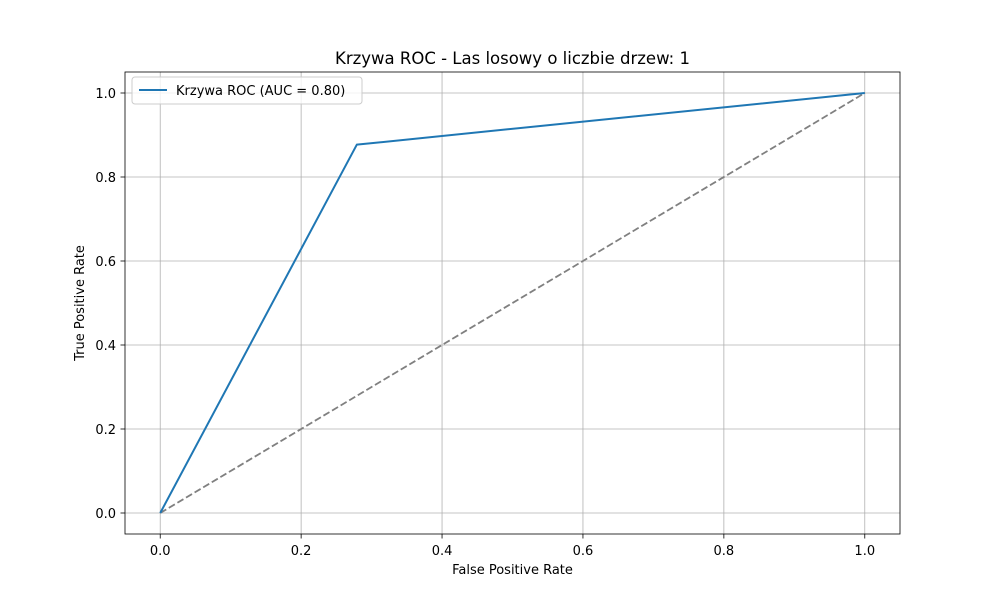 The height and width of the screenshot is (604, 1000). What do you see at coordinates (442, 551) in the screenshot?
I see `x-tick-label-2: 0.4` at bounding box center [442, 551].